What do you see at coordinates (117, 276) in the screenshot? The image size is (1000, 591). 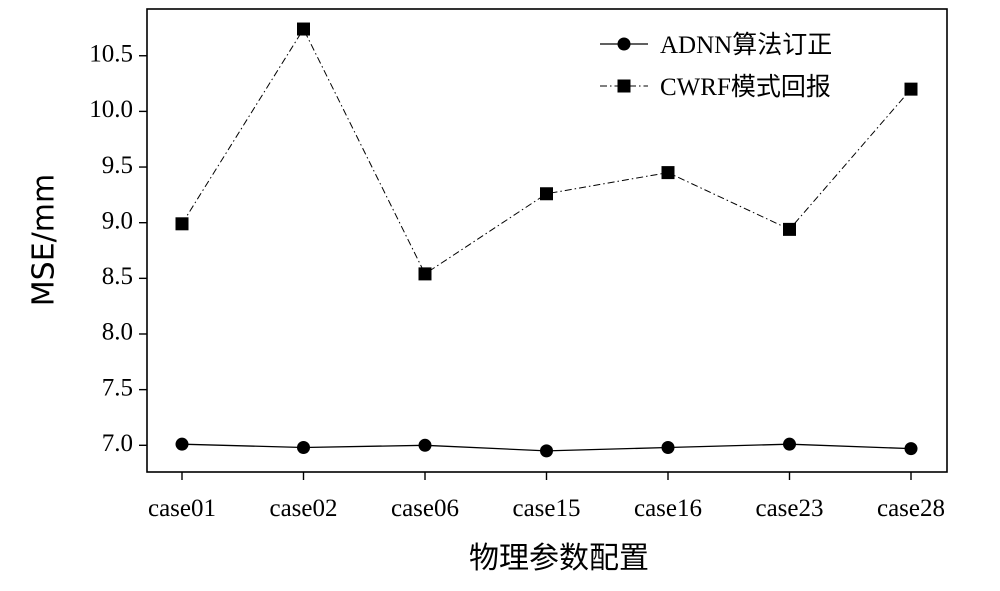 I see `y-tick-label: 8.5` at bounding box center [117, 276].